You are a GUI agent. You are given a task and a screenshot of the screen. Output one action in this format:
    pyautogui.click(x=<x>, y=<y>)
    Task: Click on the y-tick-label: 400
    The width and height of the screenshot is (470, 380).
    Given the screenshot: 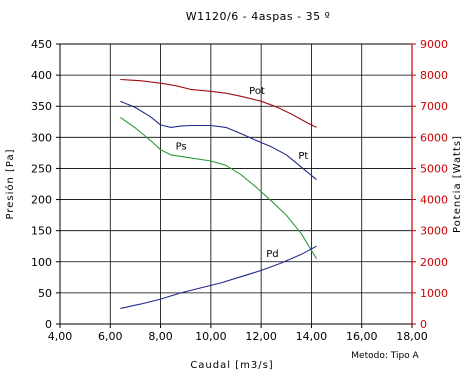 What is the action you would take?
    pyautogui.click(x=41, y=75)
    